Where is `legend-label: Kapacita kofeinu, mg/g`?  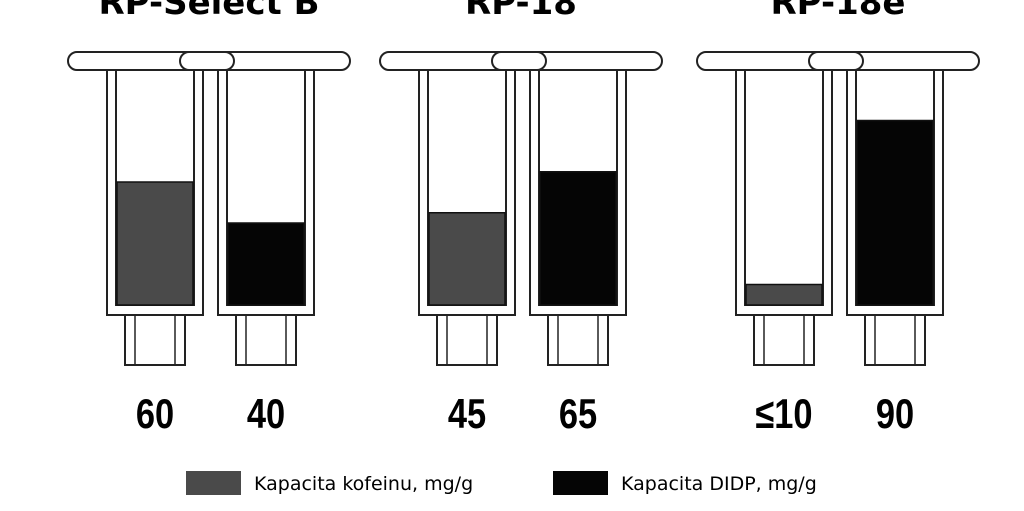 legend-label: Kapacita kofeinu, mg/g is located at coordinates (363, 484).